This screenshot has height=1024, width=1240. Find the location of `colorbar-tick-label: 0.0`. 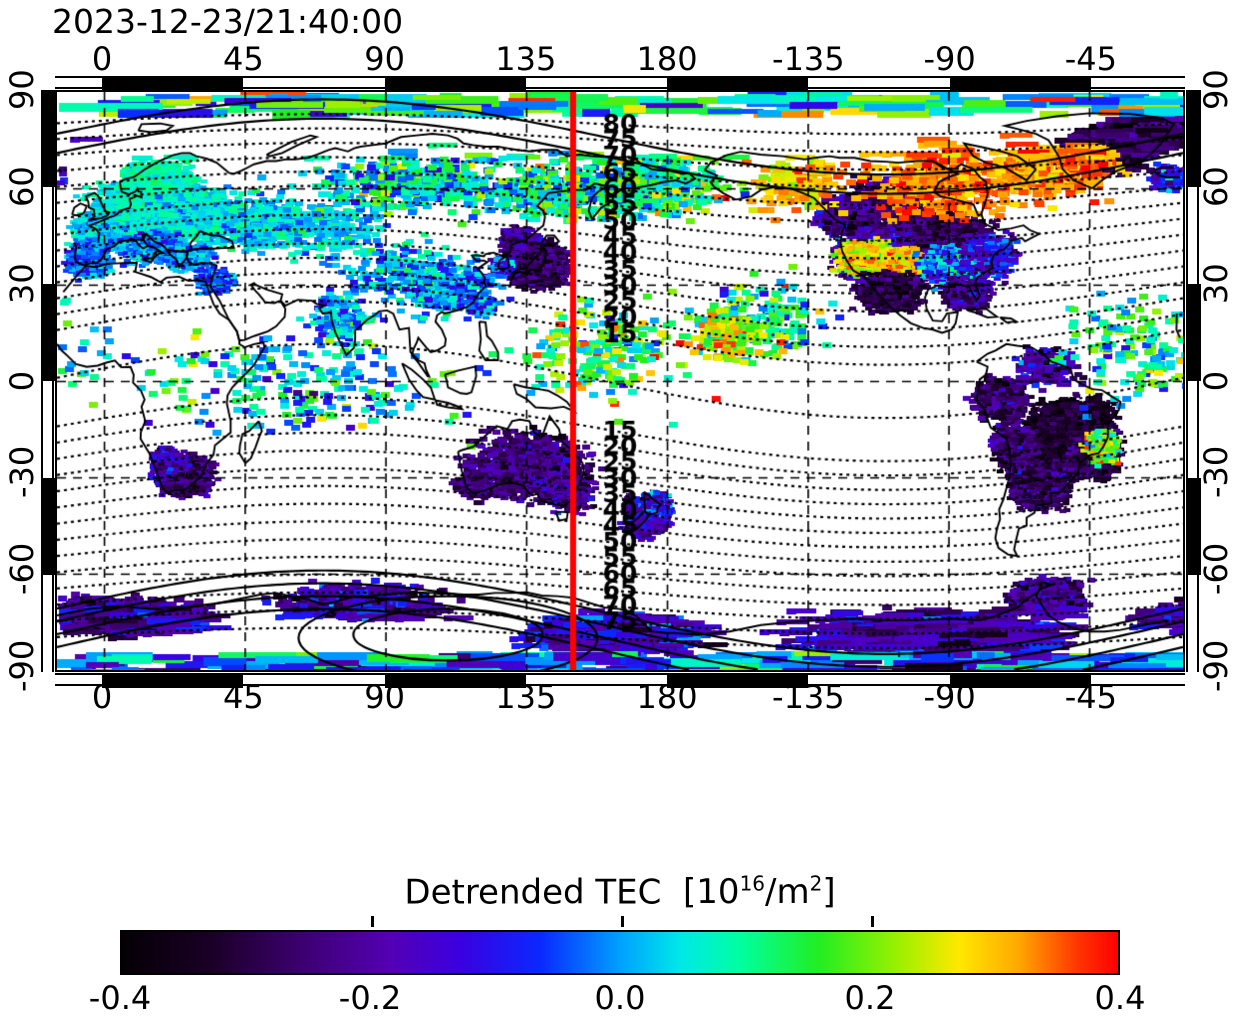

colorbar-tick-label: 0.0 is located at coordinates (620, 998).